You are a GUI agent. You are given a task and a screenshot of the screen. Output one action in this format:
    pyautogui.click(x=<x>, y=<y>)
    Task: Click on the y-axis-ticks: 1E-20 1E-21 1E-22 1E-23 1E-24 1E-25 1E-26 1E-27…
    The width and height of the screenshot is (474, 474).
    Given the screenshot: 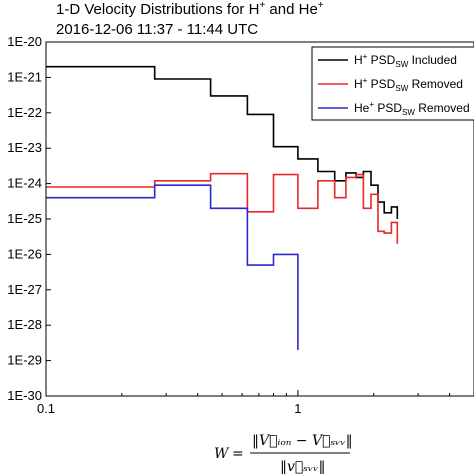 What is the action you would take?
    pyautogui.click(x=29, y=218)
    